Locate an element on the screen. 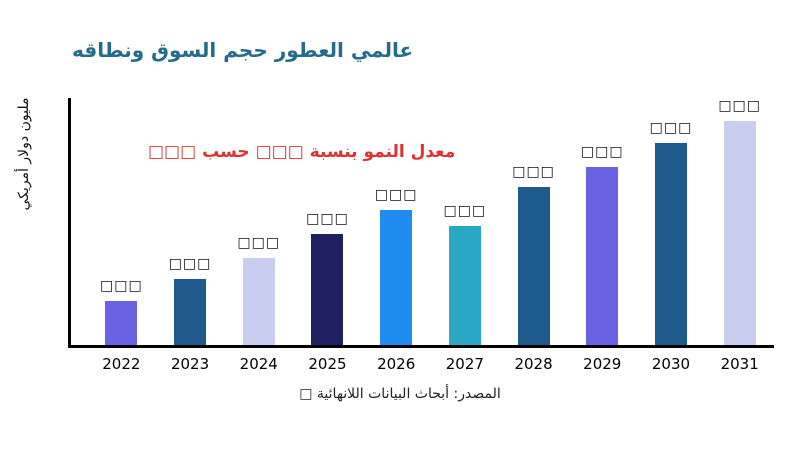  bar-2029 is located at coordinates (602, 256).